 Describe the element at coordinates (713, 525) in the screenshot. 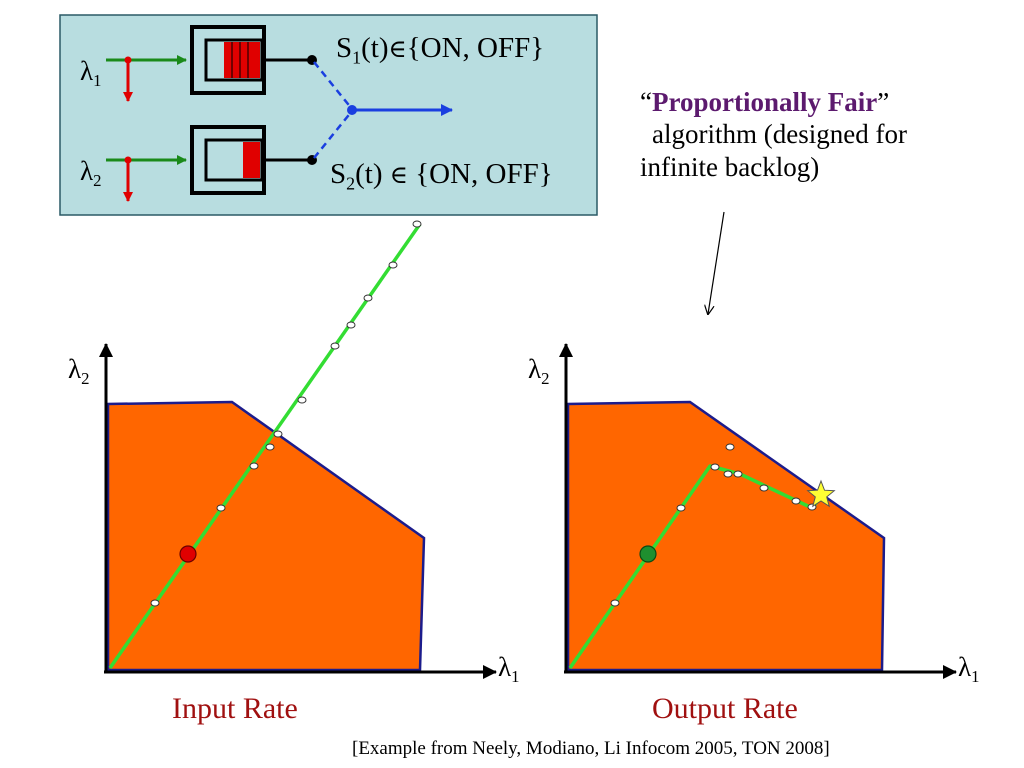

I see `right-samples` at that location.